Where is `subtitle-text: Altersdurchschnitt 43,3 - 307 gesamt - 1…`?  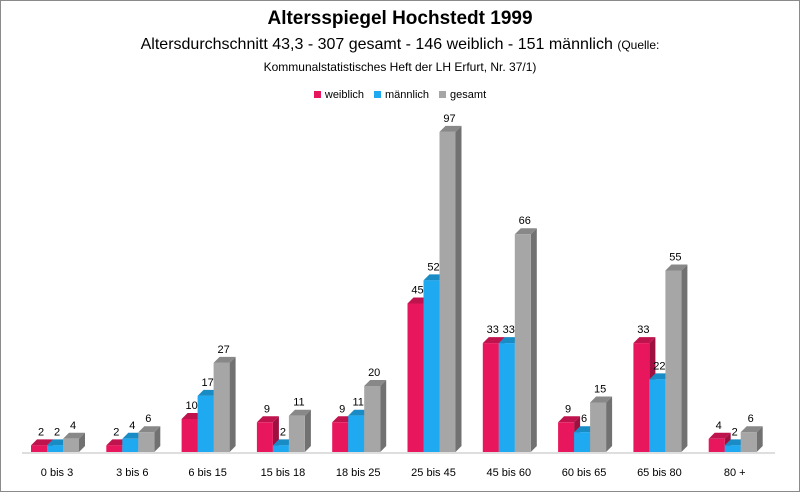 subtitle-text: Altersdurchschnitt 43,3 - 307 gesamt - 1… is located at coordinates (376, 44).